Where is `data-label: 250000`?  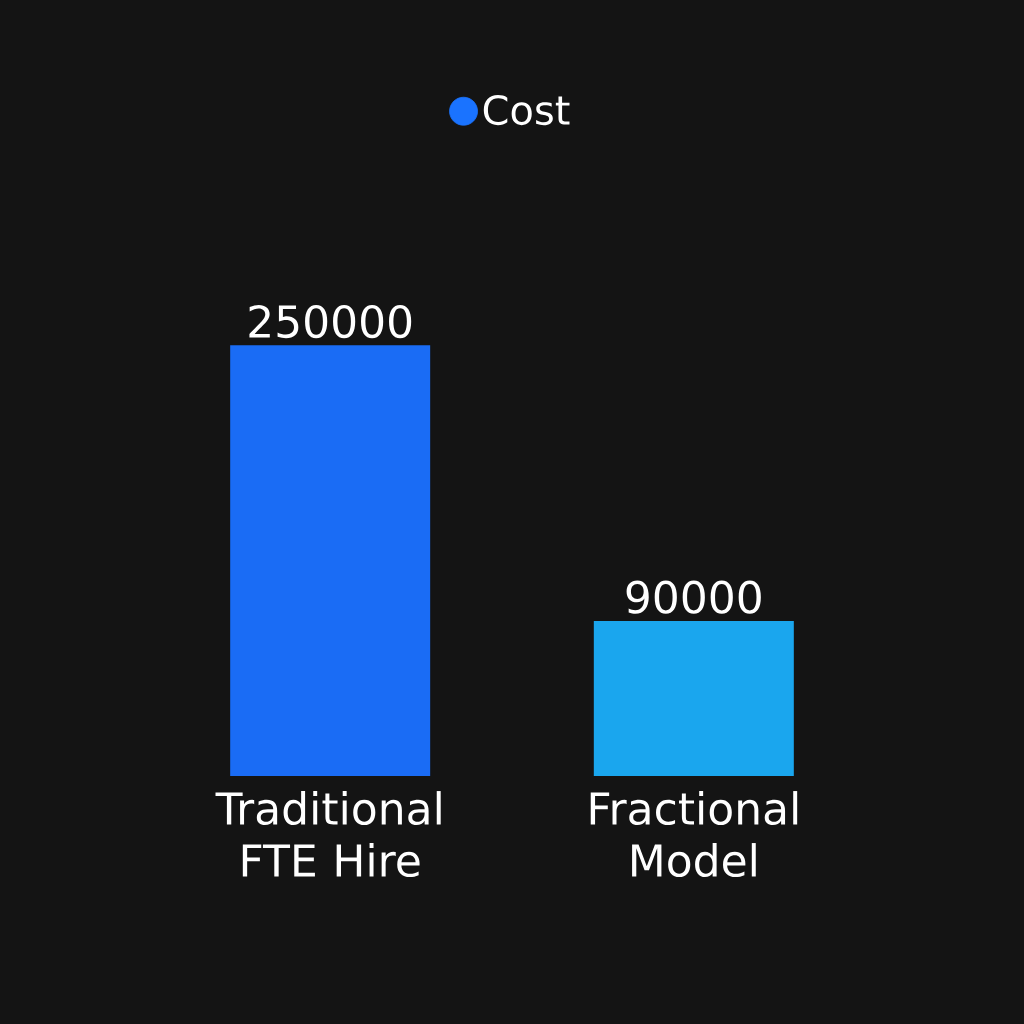
data-label: 250000 is located at coordinates (330, 321).